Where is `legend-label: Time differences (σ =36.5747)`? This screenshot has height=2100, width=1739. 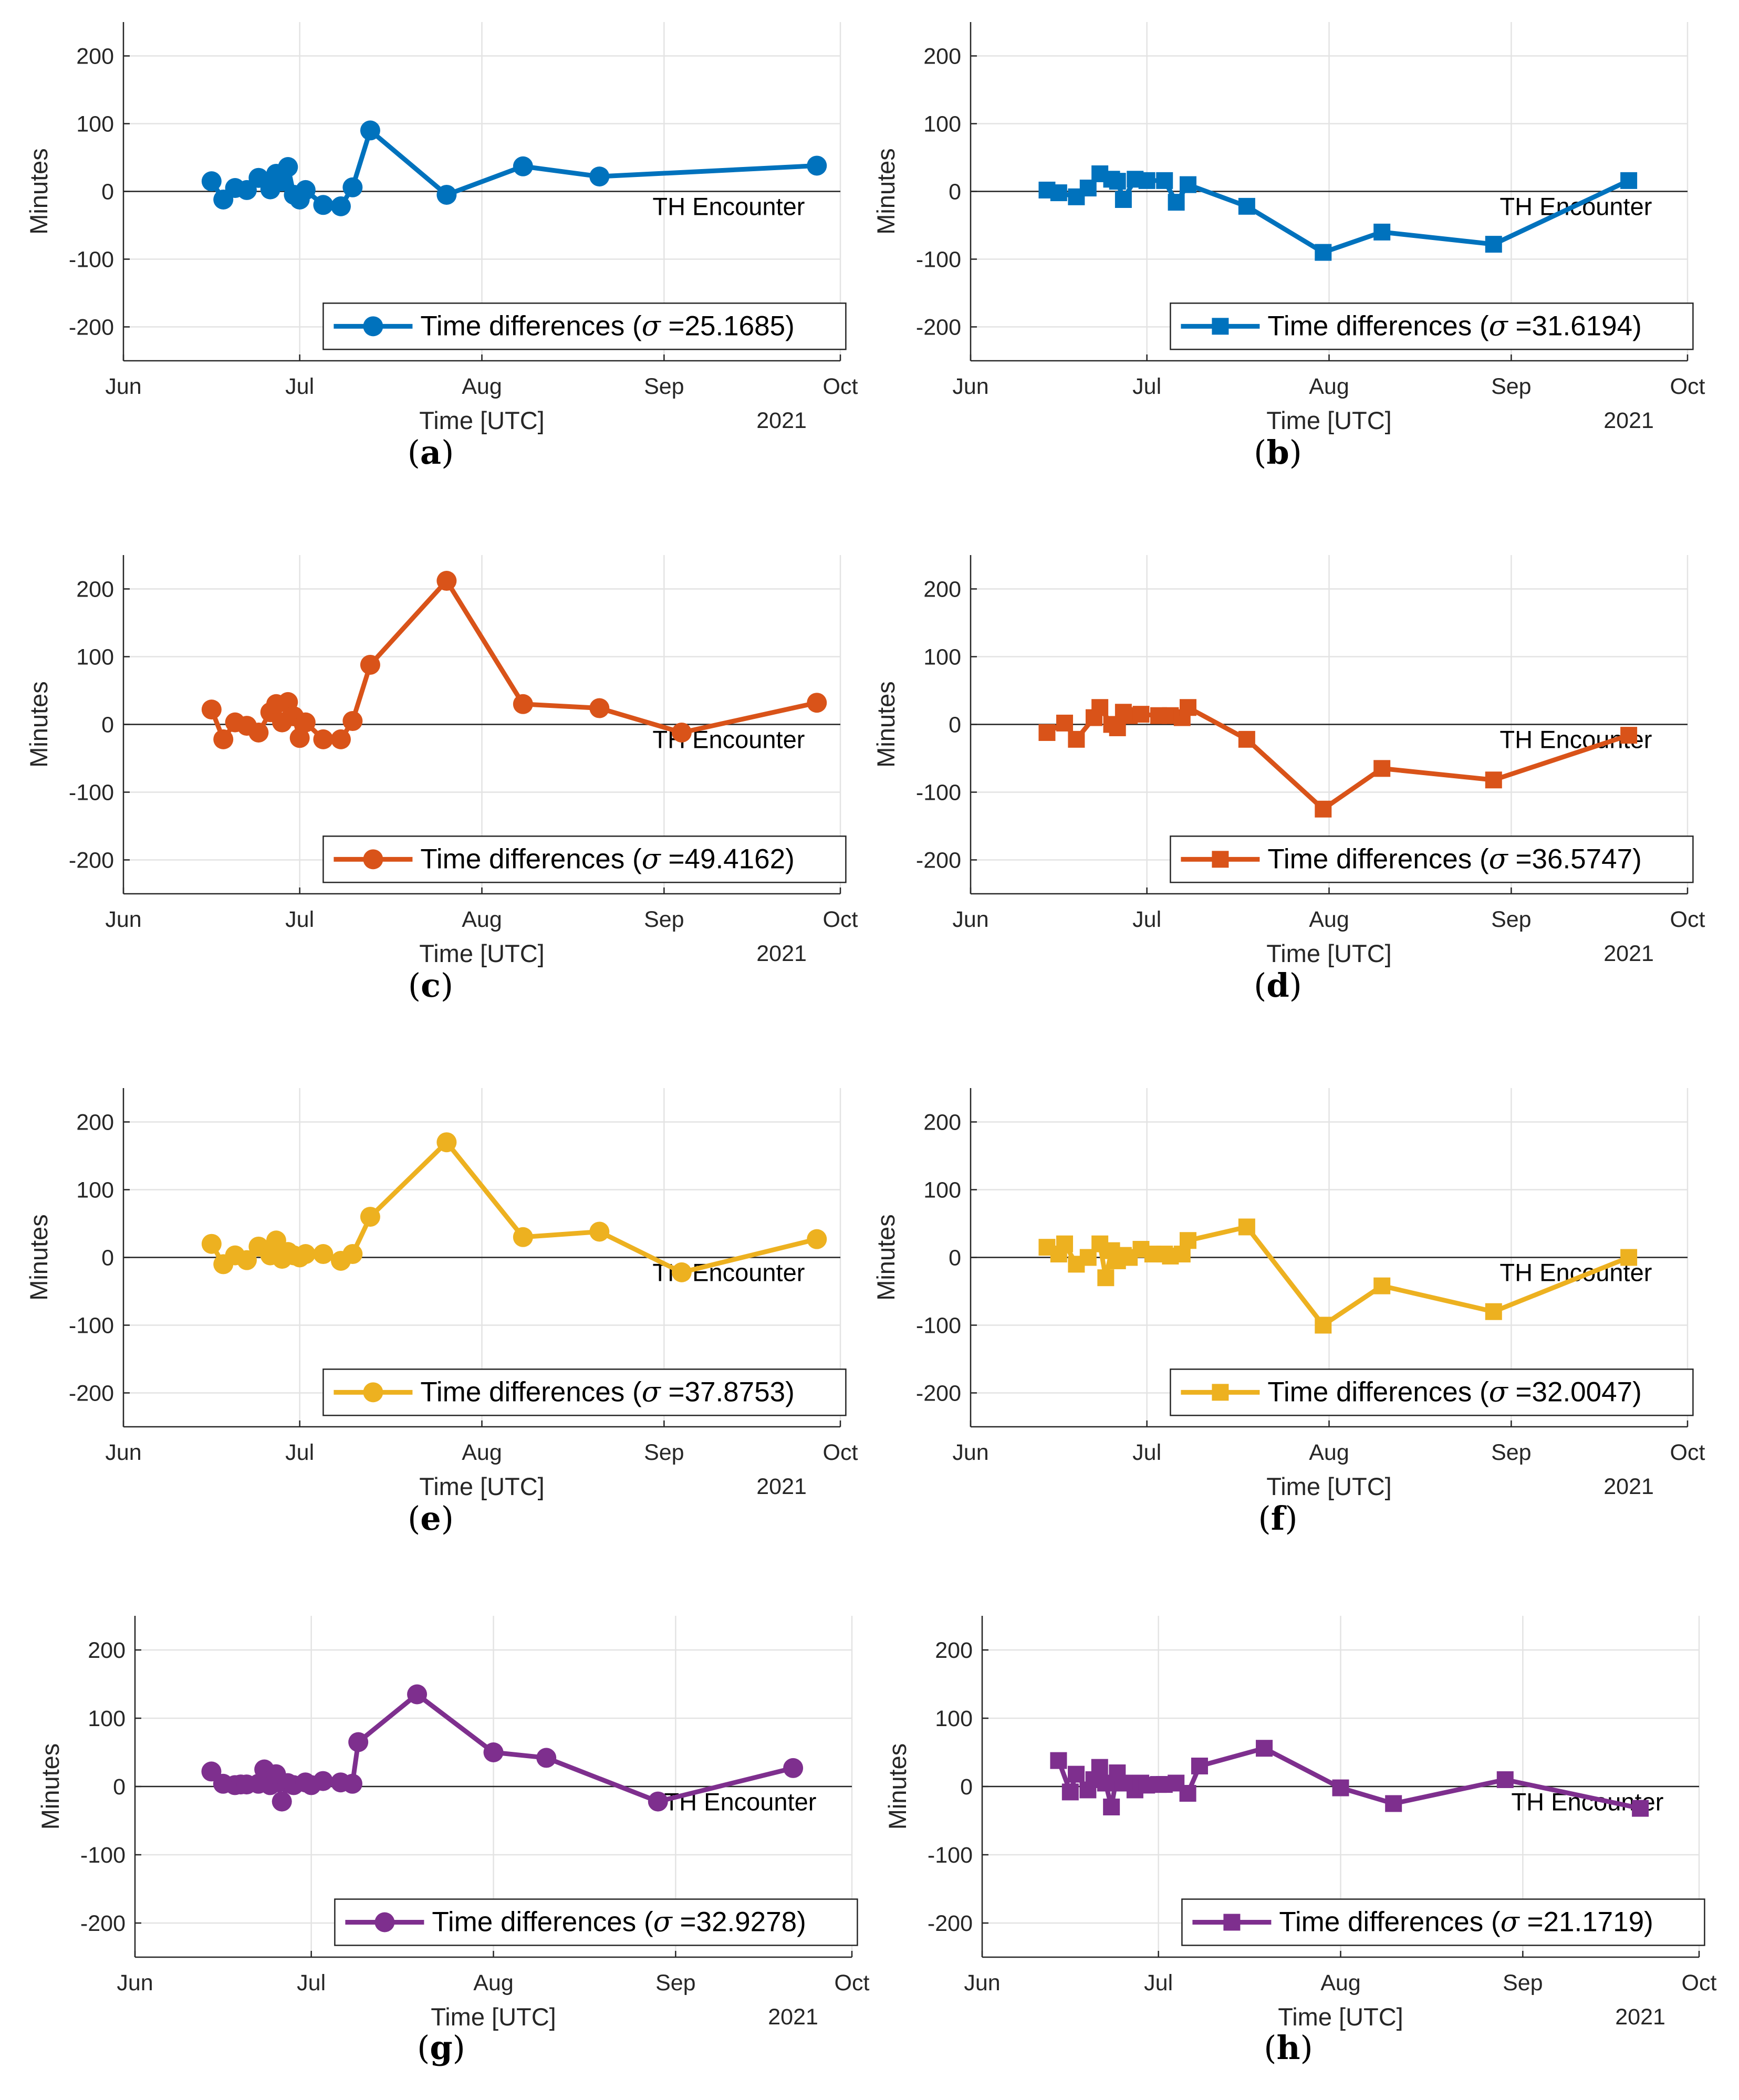 legend-label: Time differences (σ =36.5747) is located at coordinates (1454, 859).